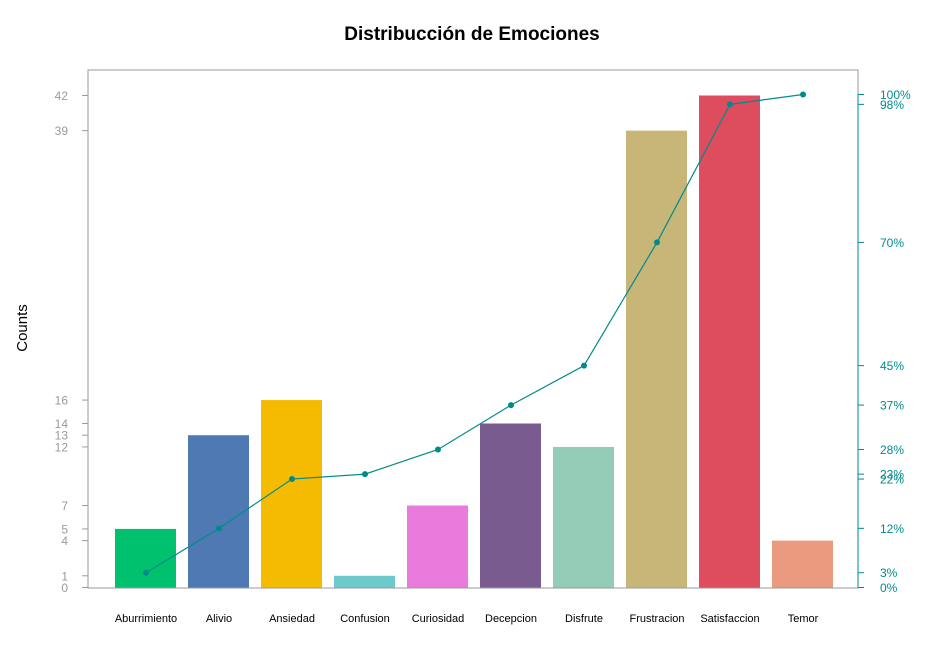  I want to click on left-axis-tick-label: 0, so click(64, 588).